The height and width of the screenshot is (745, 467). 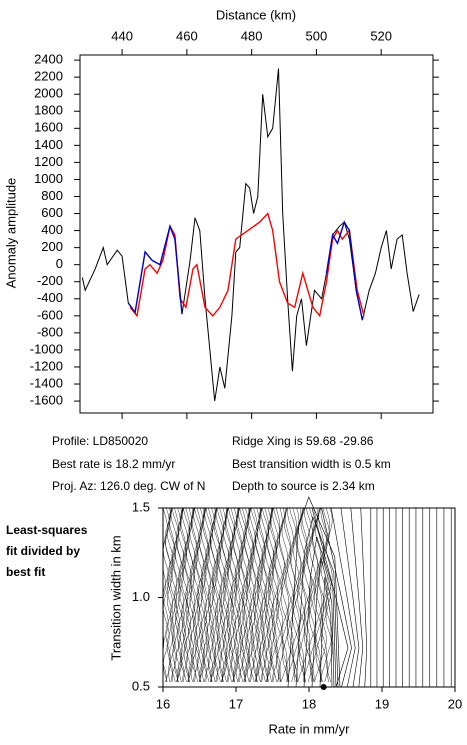 I want to click on best-fit-point, so click(x=323, y=687).